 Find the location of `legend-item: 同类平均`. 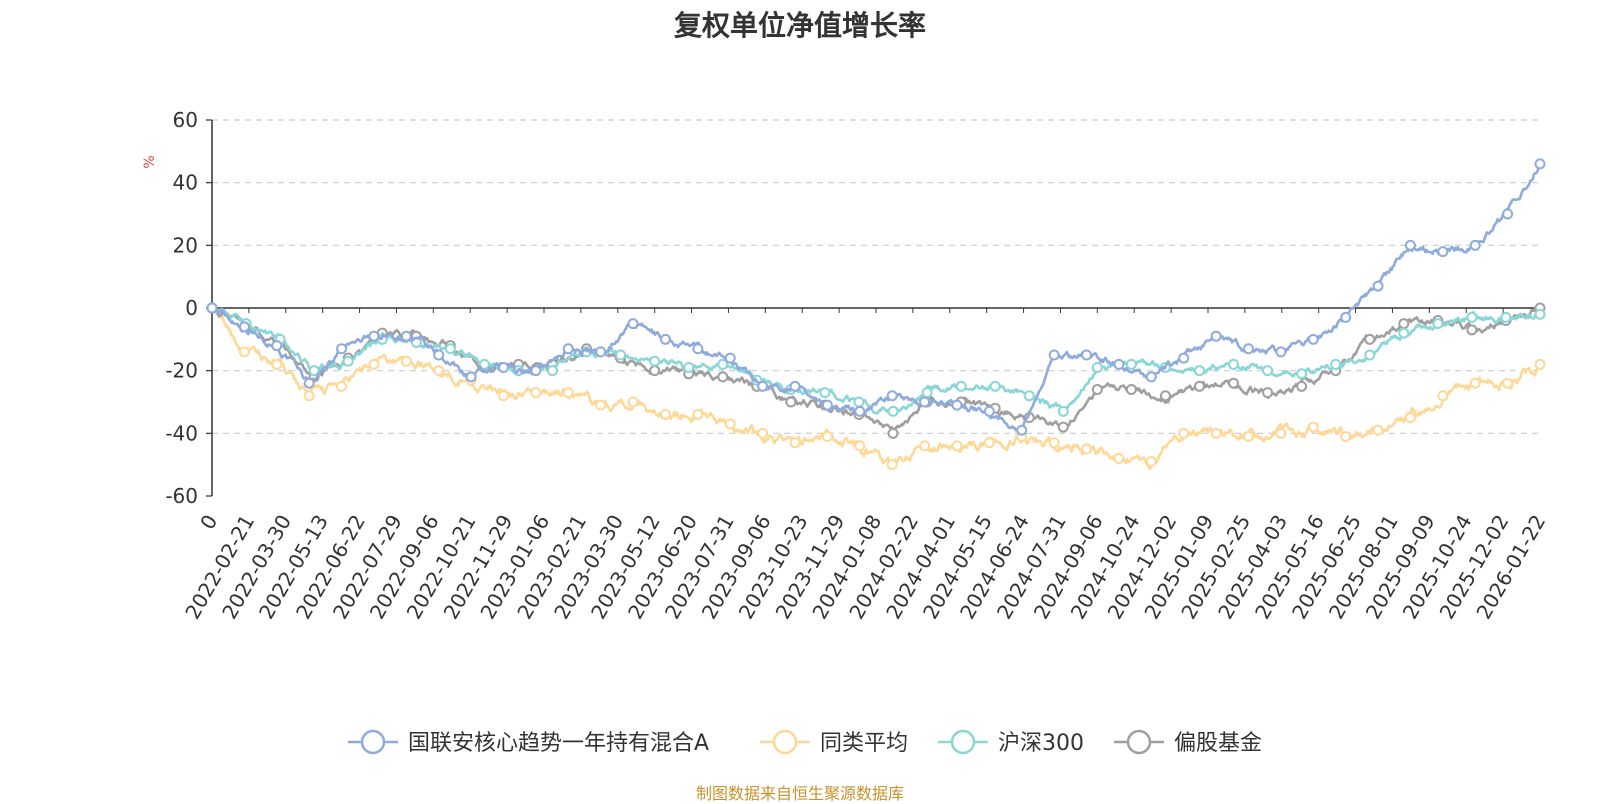

legend-item: 同类平均 is located at coordinates (834, 742).